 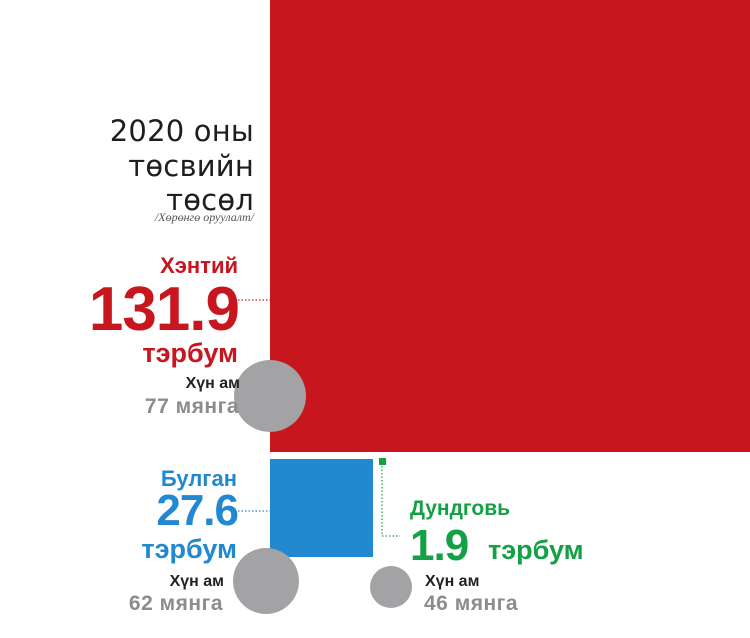 What do you see at coordinates (439, 545) in the screenshot?
I see `value-label-dundgovi: 1.9` at bounding box center [439, 545].